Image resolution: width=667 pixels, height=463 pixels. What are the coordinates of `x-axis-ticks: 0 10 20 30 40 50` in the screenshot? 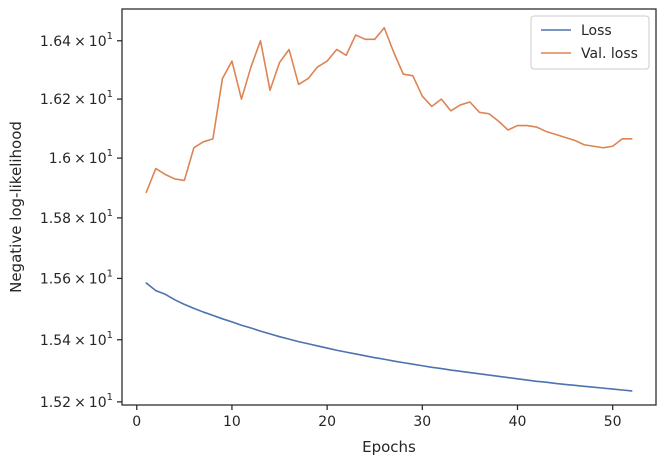 It's located at (377, 417).